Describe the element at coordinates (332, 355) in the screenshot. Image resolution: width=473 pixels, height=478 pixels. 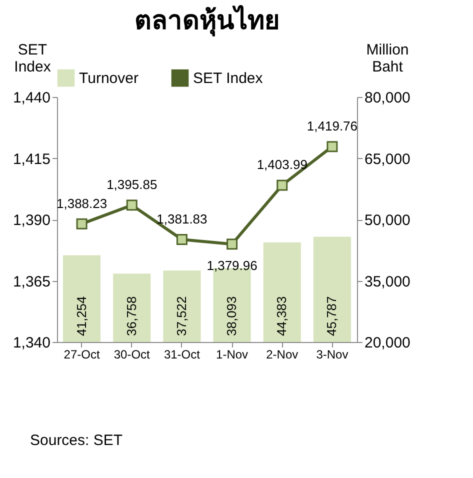
I see `x-tick-label: 3-Nov` at that location.